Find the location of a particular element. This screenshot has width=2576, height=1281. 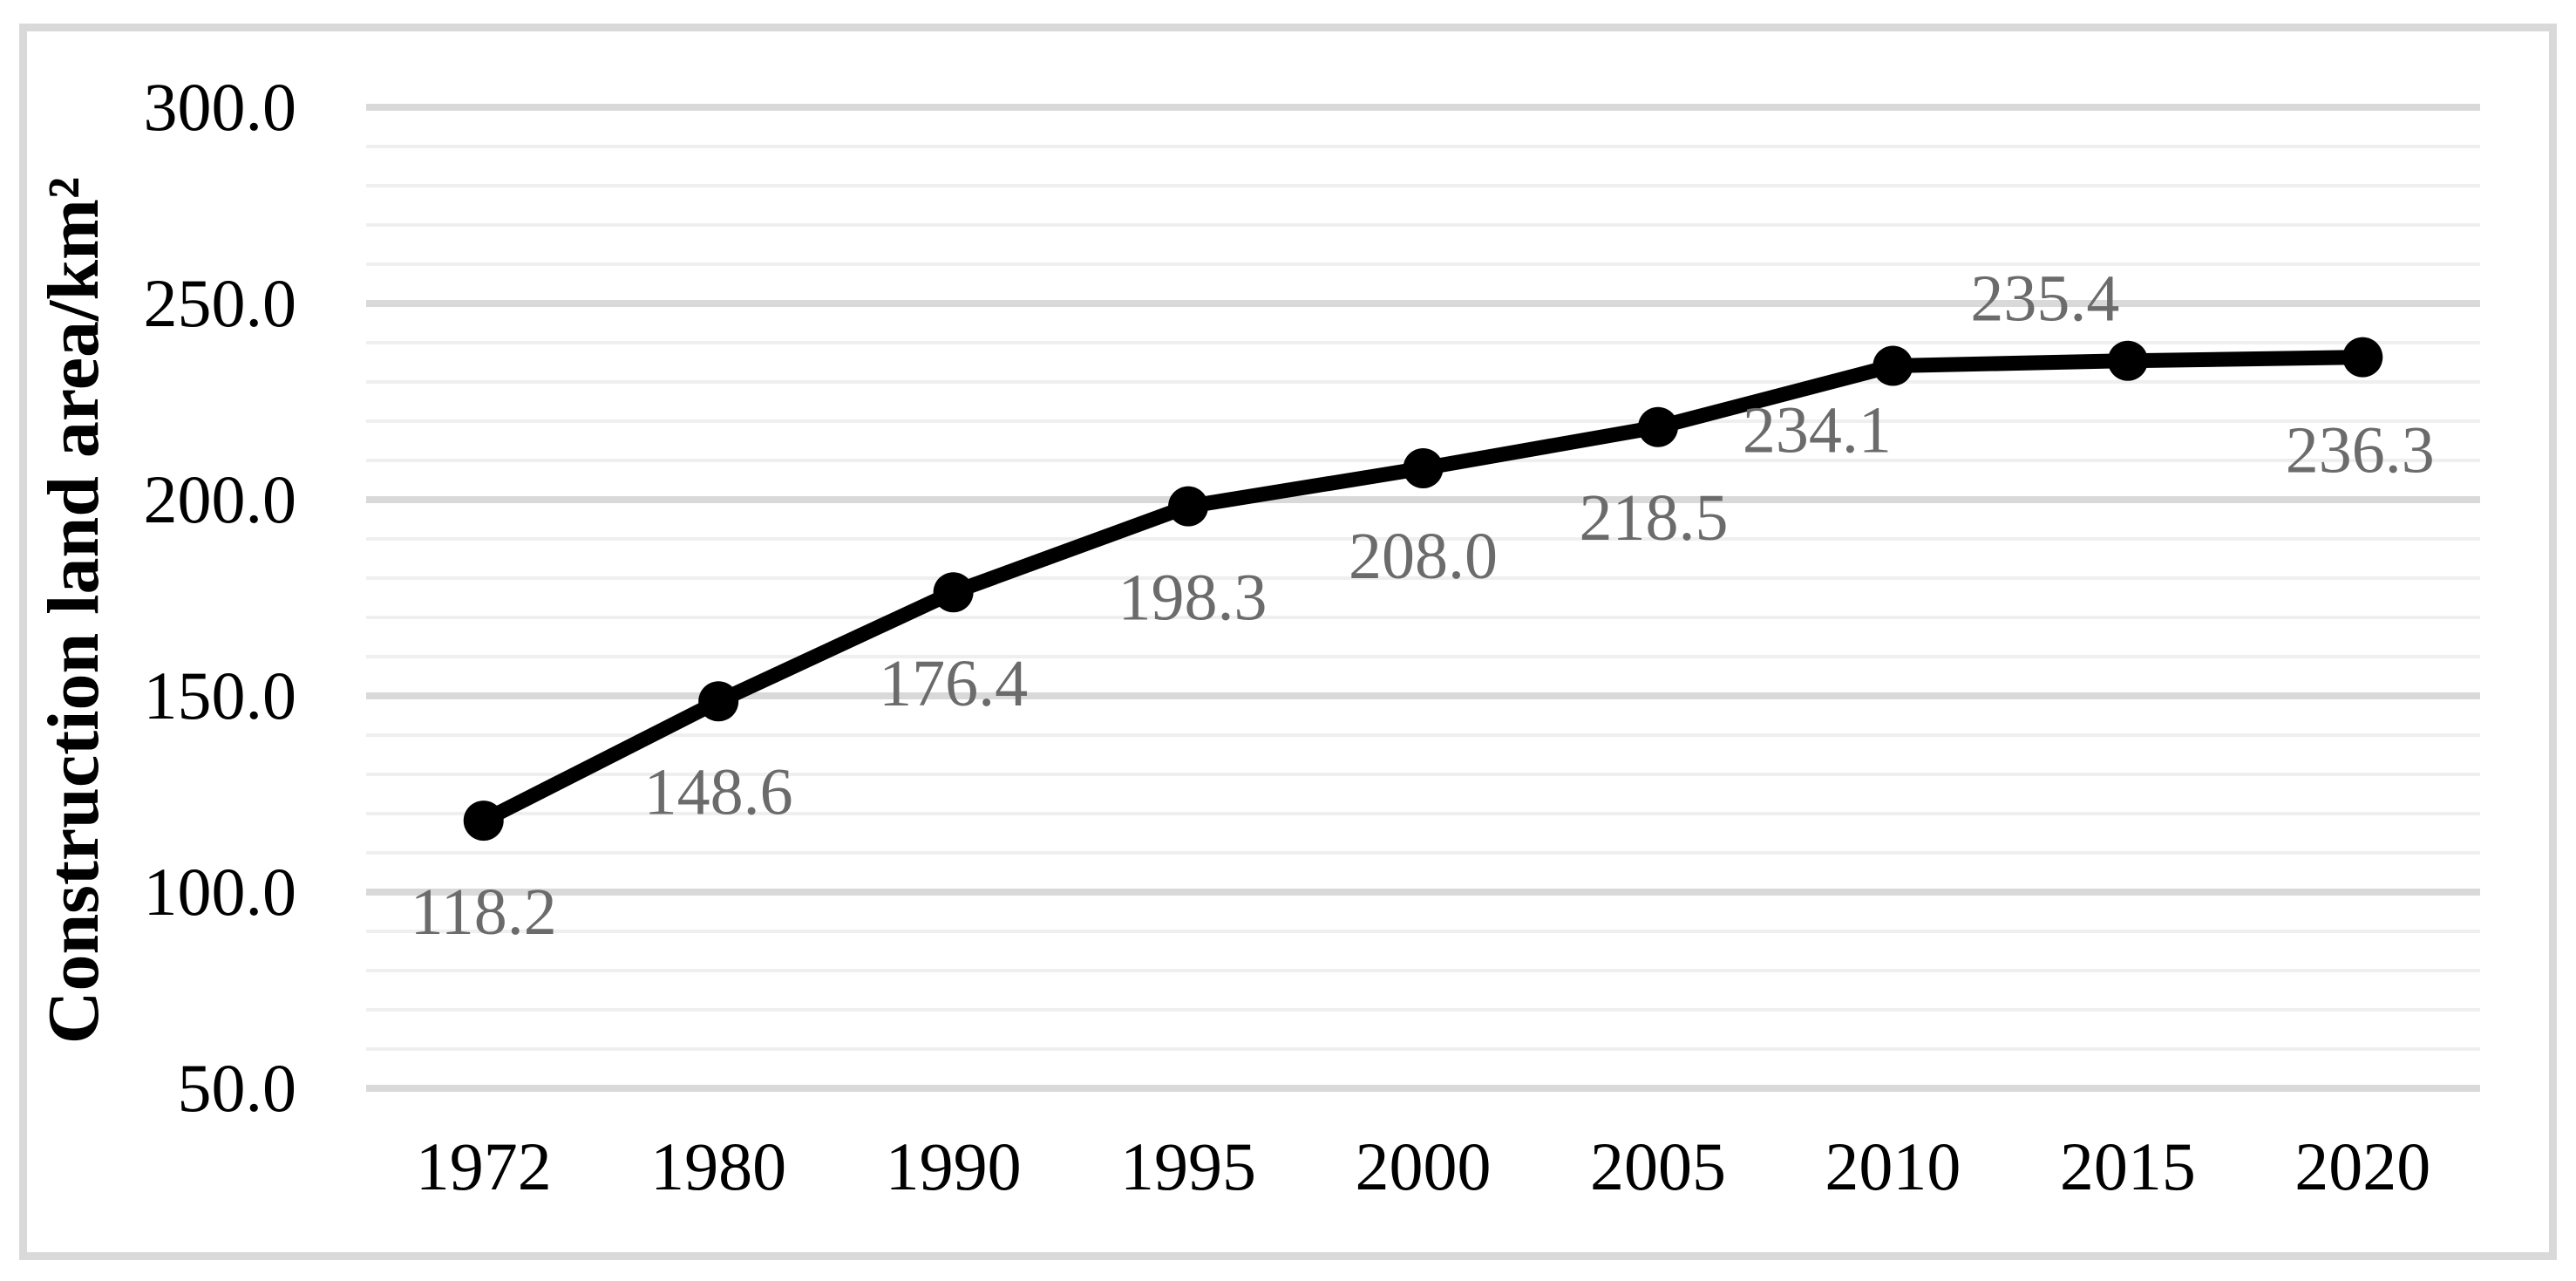

data-point-2020 is located at coordinates (2363, 357).